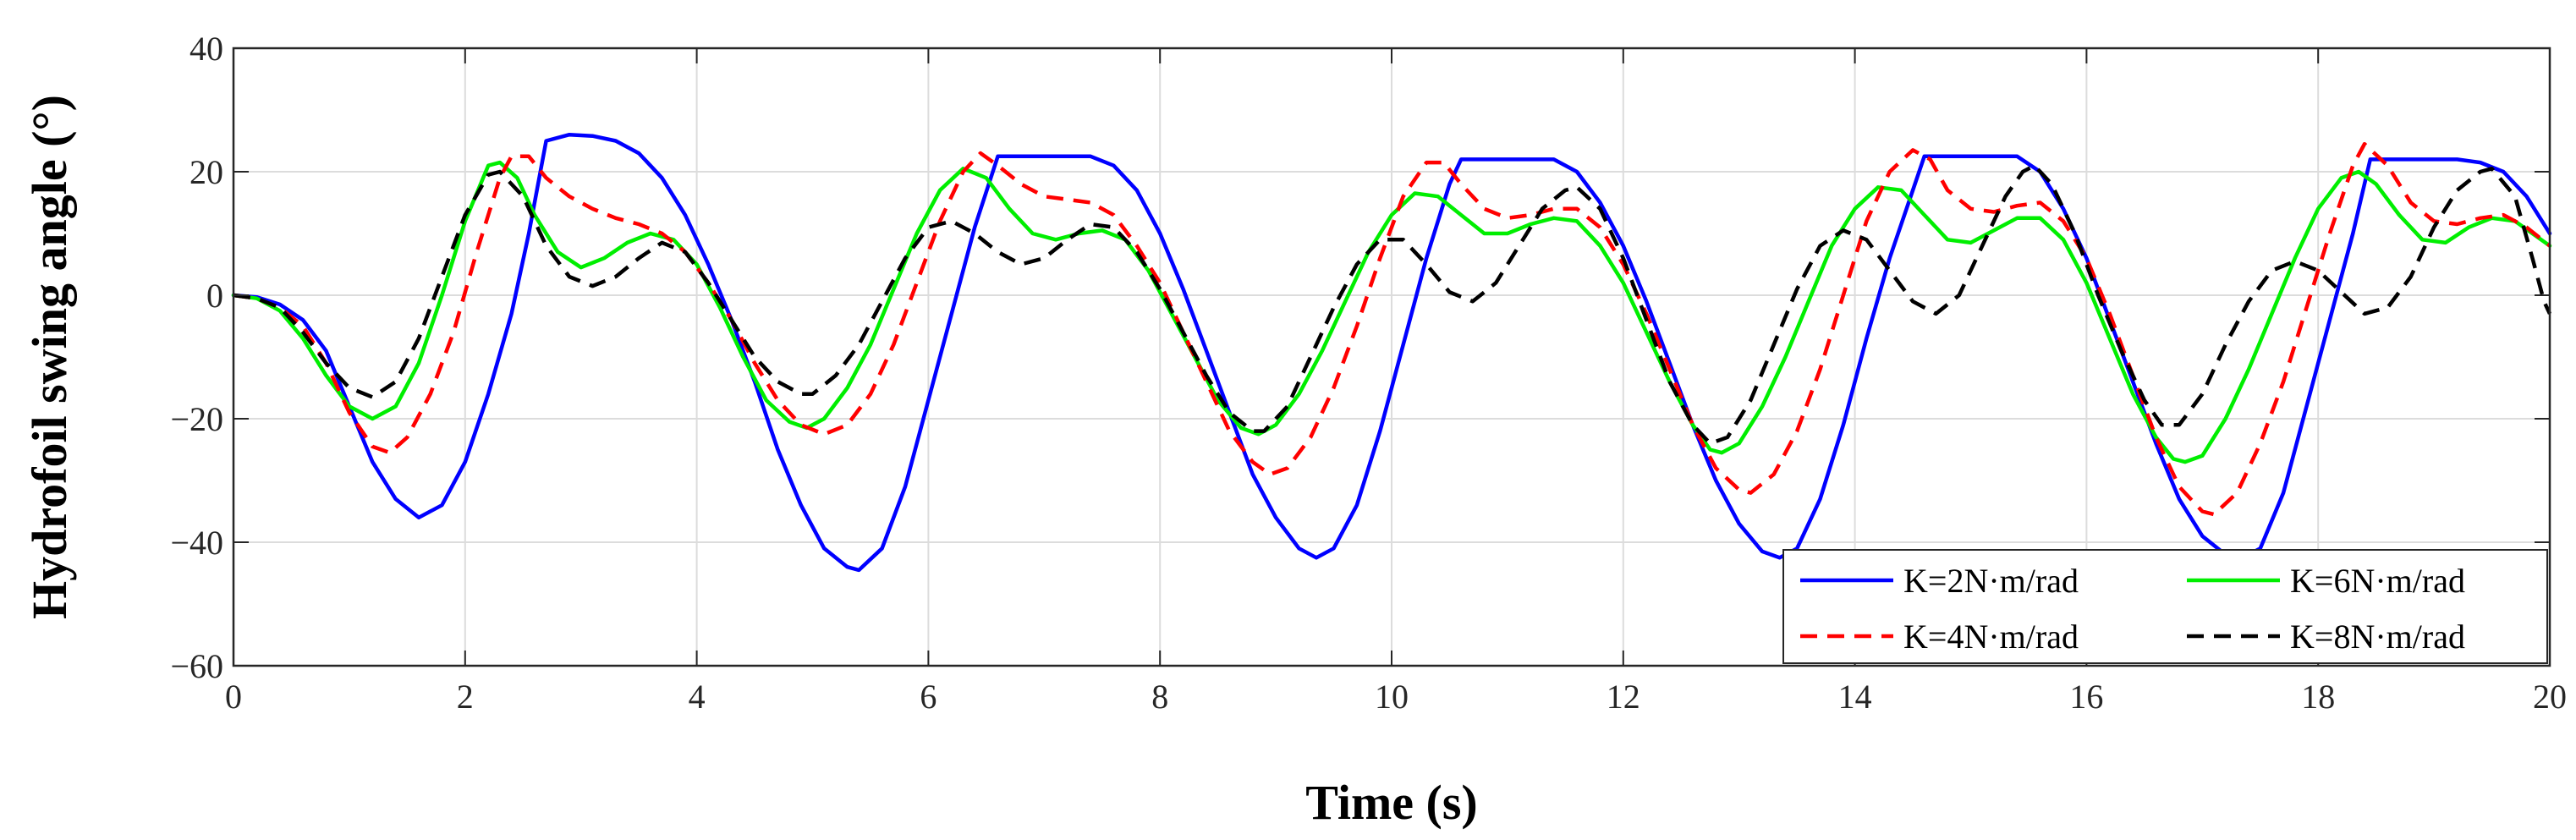 Image resolution: width=2576 pixels, height=840 pixels. I want to click on x-tick-label: 20, so click(2550, 697).